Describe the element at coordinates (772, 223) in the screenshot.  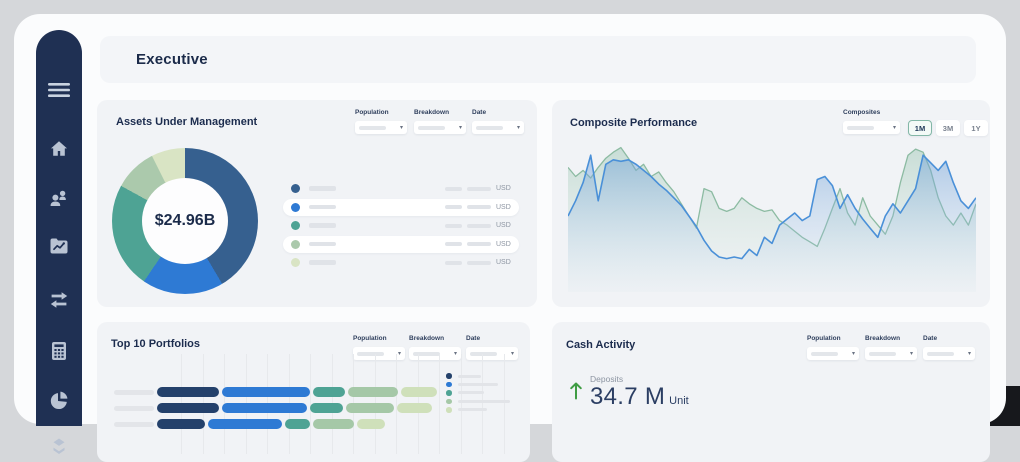
I see `composite-blue-area` at that location.